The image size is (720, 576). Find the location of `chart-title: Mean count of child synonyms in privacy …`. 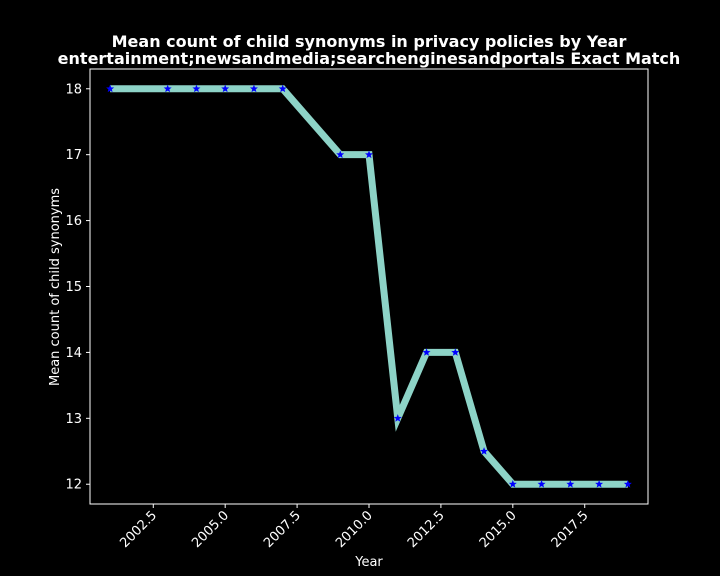

chart-title: Mean count of child synonyms in privacy … is located at coordinates (369, 41).